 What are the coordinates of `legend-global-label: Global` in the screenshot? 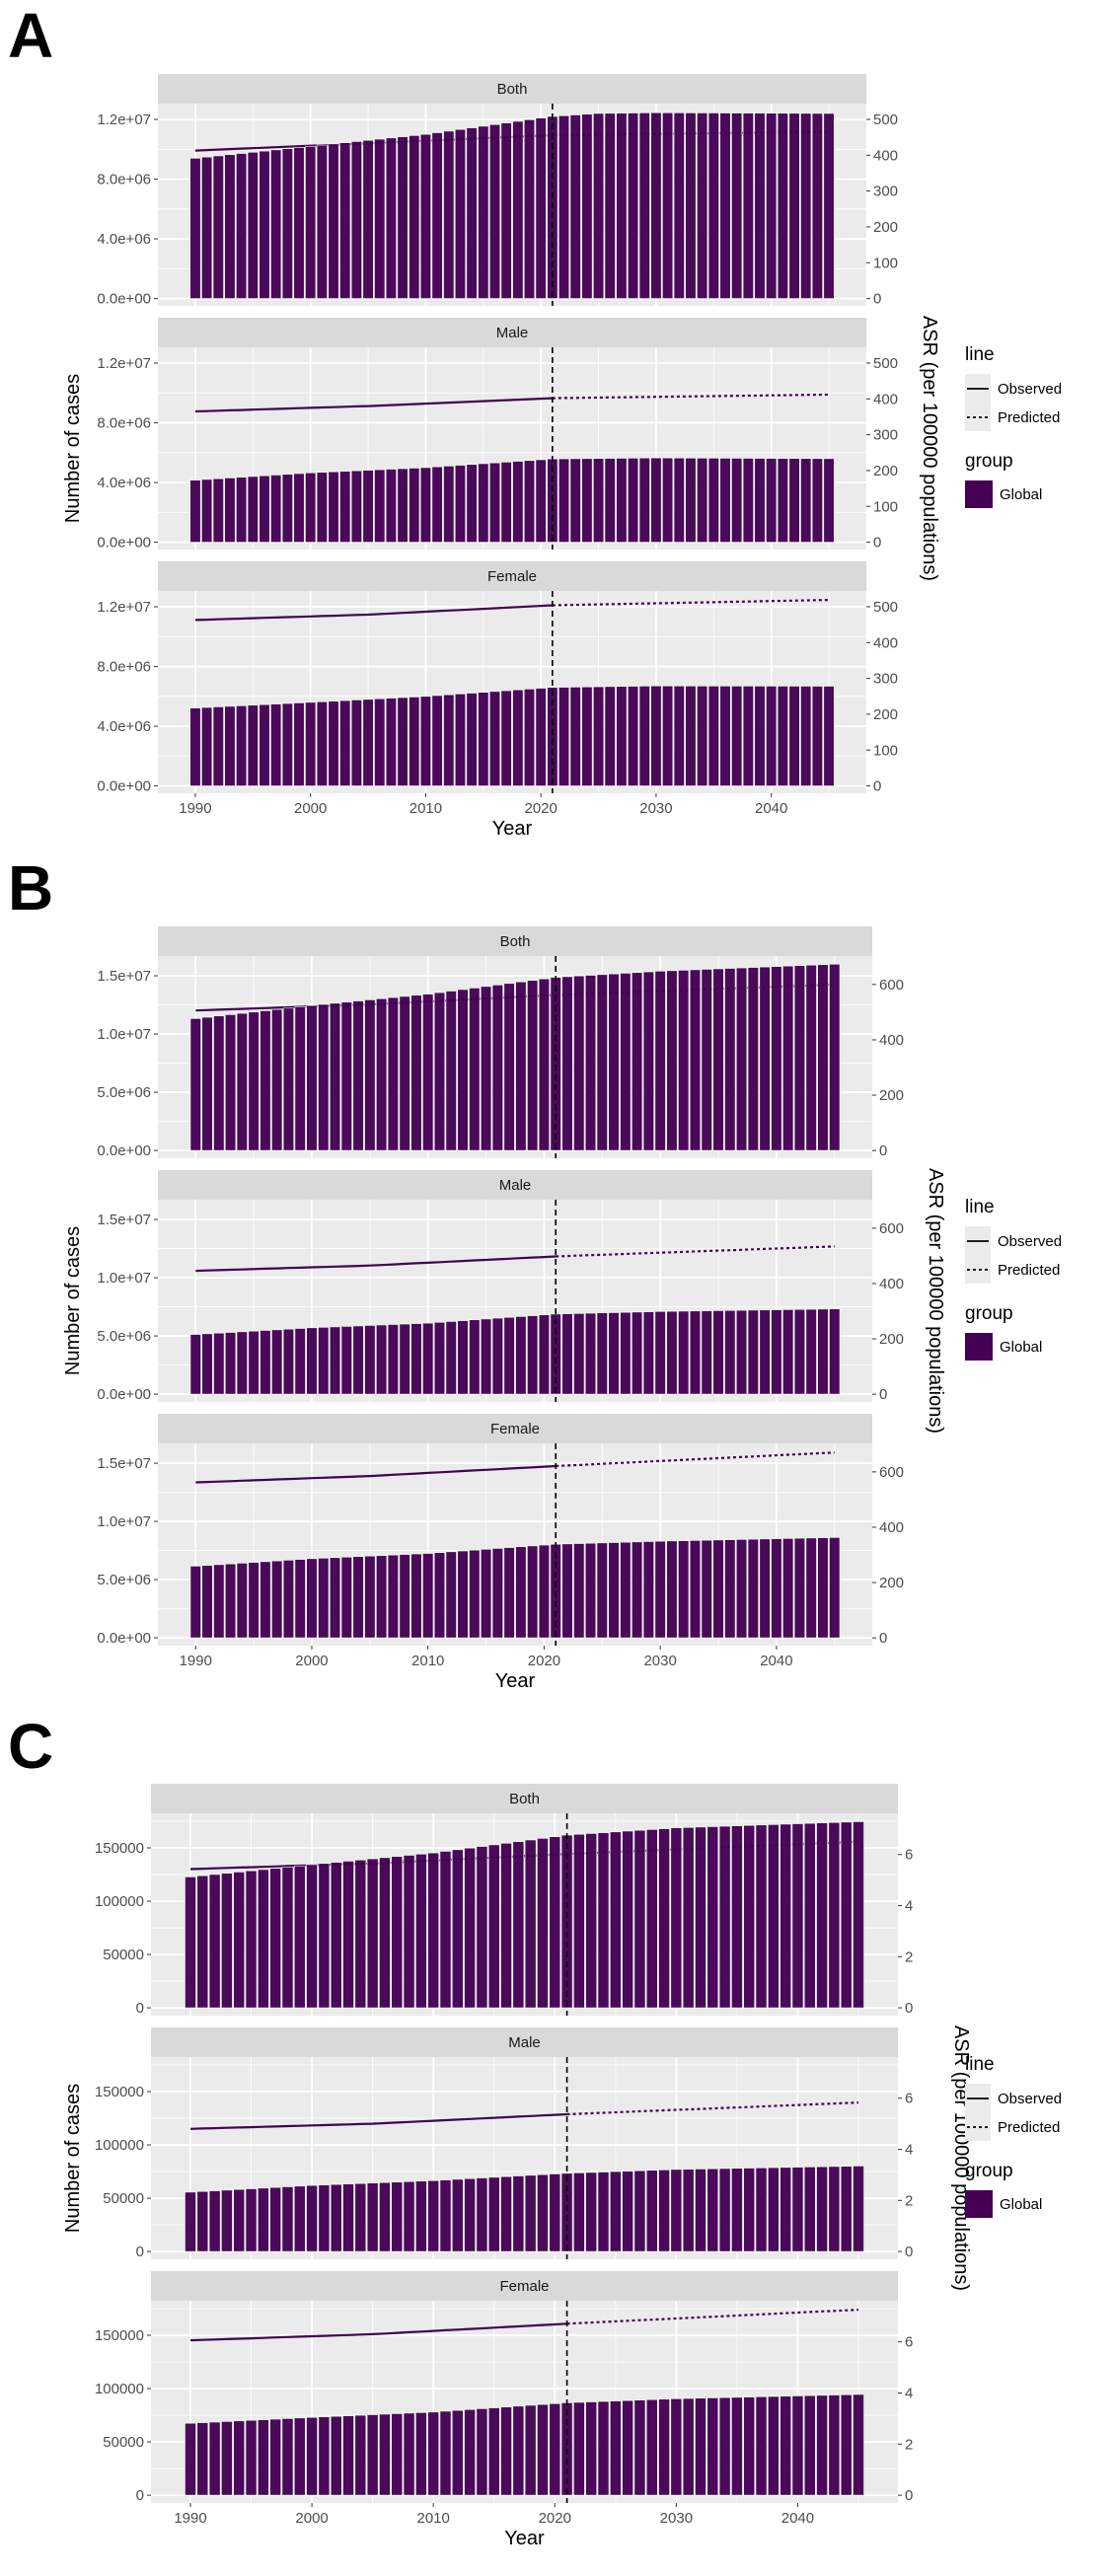 It's located at (1021, 2204).